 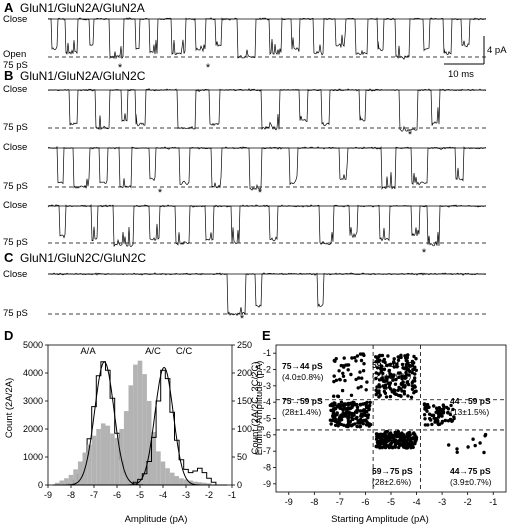 What do you see at coordinates (184, 351) in the screenshot?
I see `peak-label-cc: C/C` at bounding box center [184, 351].